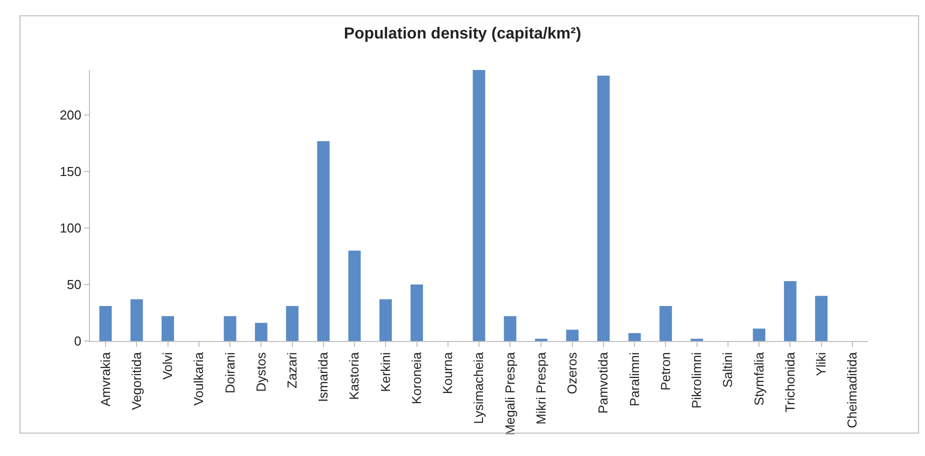 This screenshot has width=925, height=456. I want to click on chart-title: Population density (capita/km²), so click(463, 34).